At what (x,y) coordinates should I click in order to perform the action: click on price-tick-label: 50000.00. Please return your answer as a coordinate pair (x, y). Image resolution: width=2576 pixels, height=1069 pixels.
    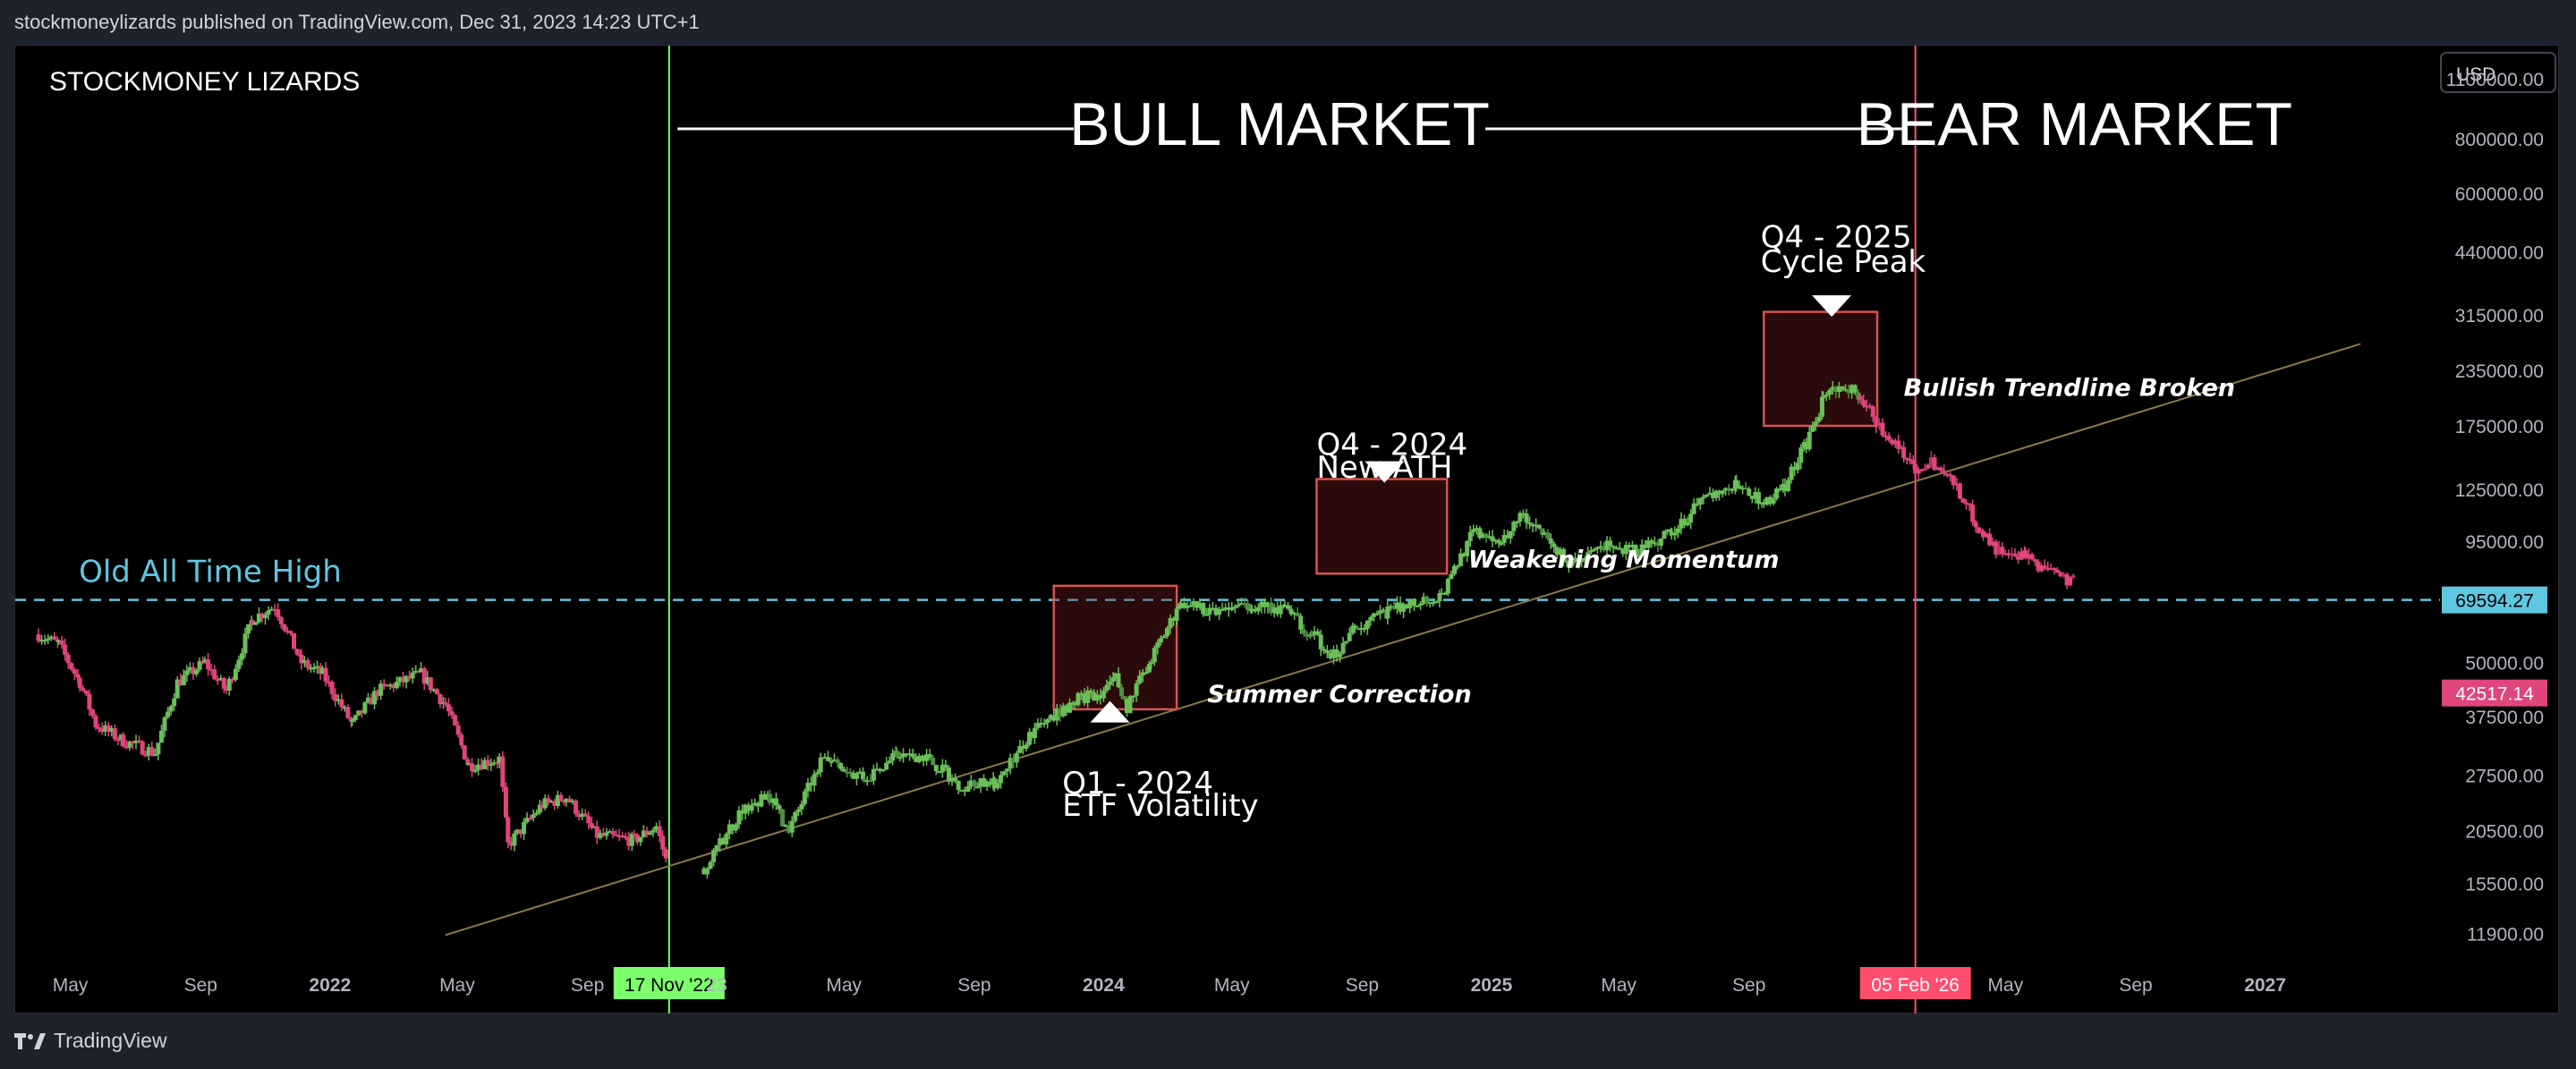
    Looking at the image, I should click on (2504, 664).